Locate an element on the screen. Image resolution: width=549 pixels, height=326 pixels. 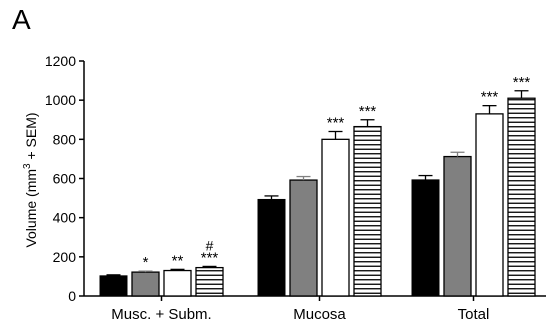
y-tick-label: 200 is located at coordinates (65, 257).